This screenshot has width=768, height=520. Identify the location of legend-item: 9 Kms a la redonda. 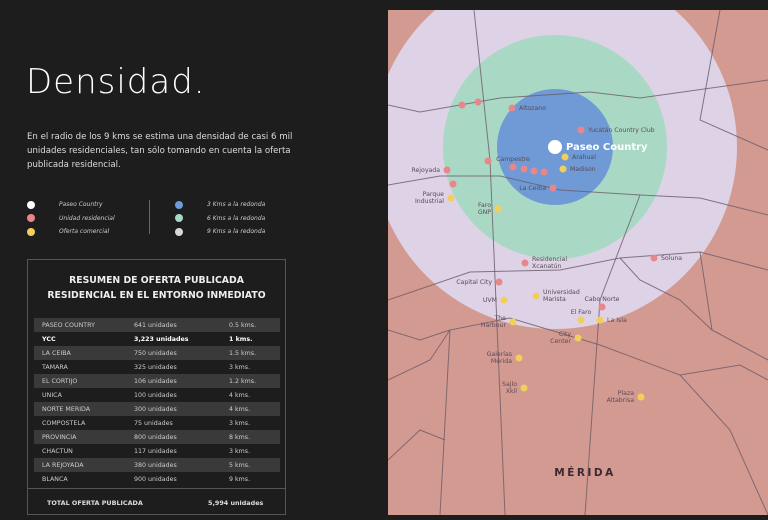
(220, 232).